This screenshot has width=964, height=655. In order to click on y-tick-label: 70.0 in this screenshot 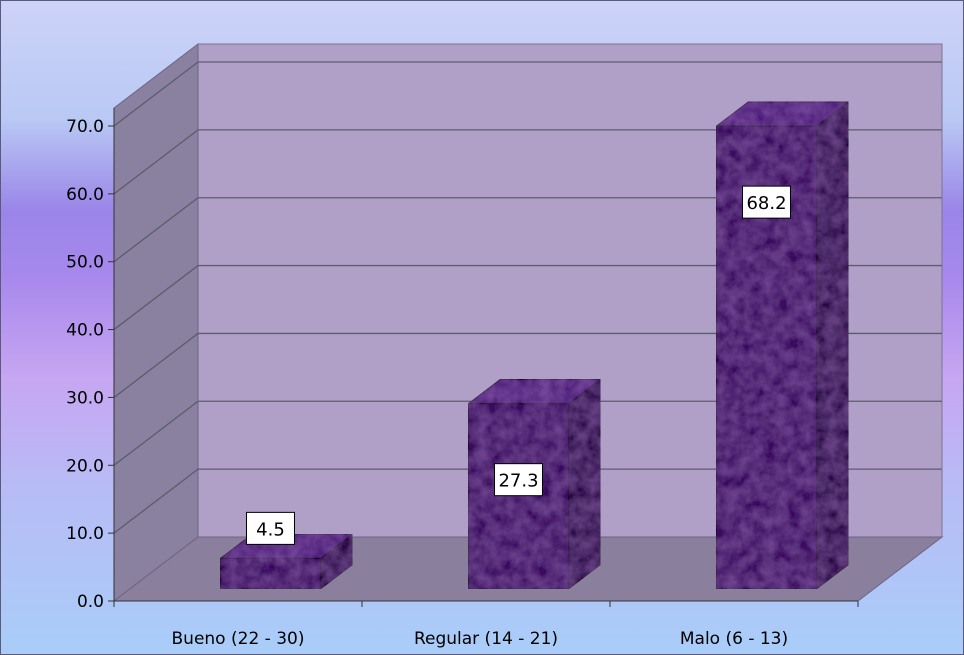, I will do `click(85, 127)`.